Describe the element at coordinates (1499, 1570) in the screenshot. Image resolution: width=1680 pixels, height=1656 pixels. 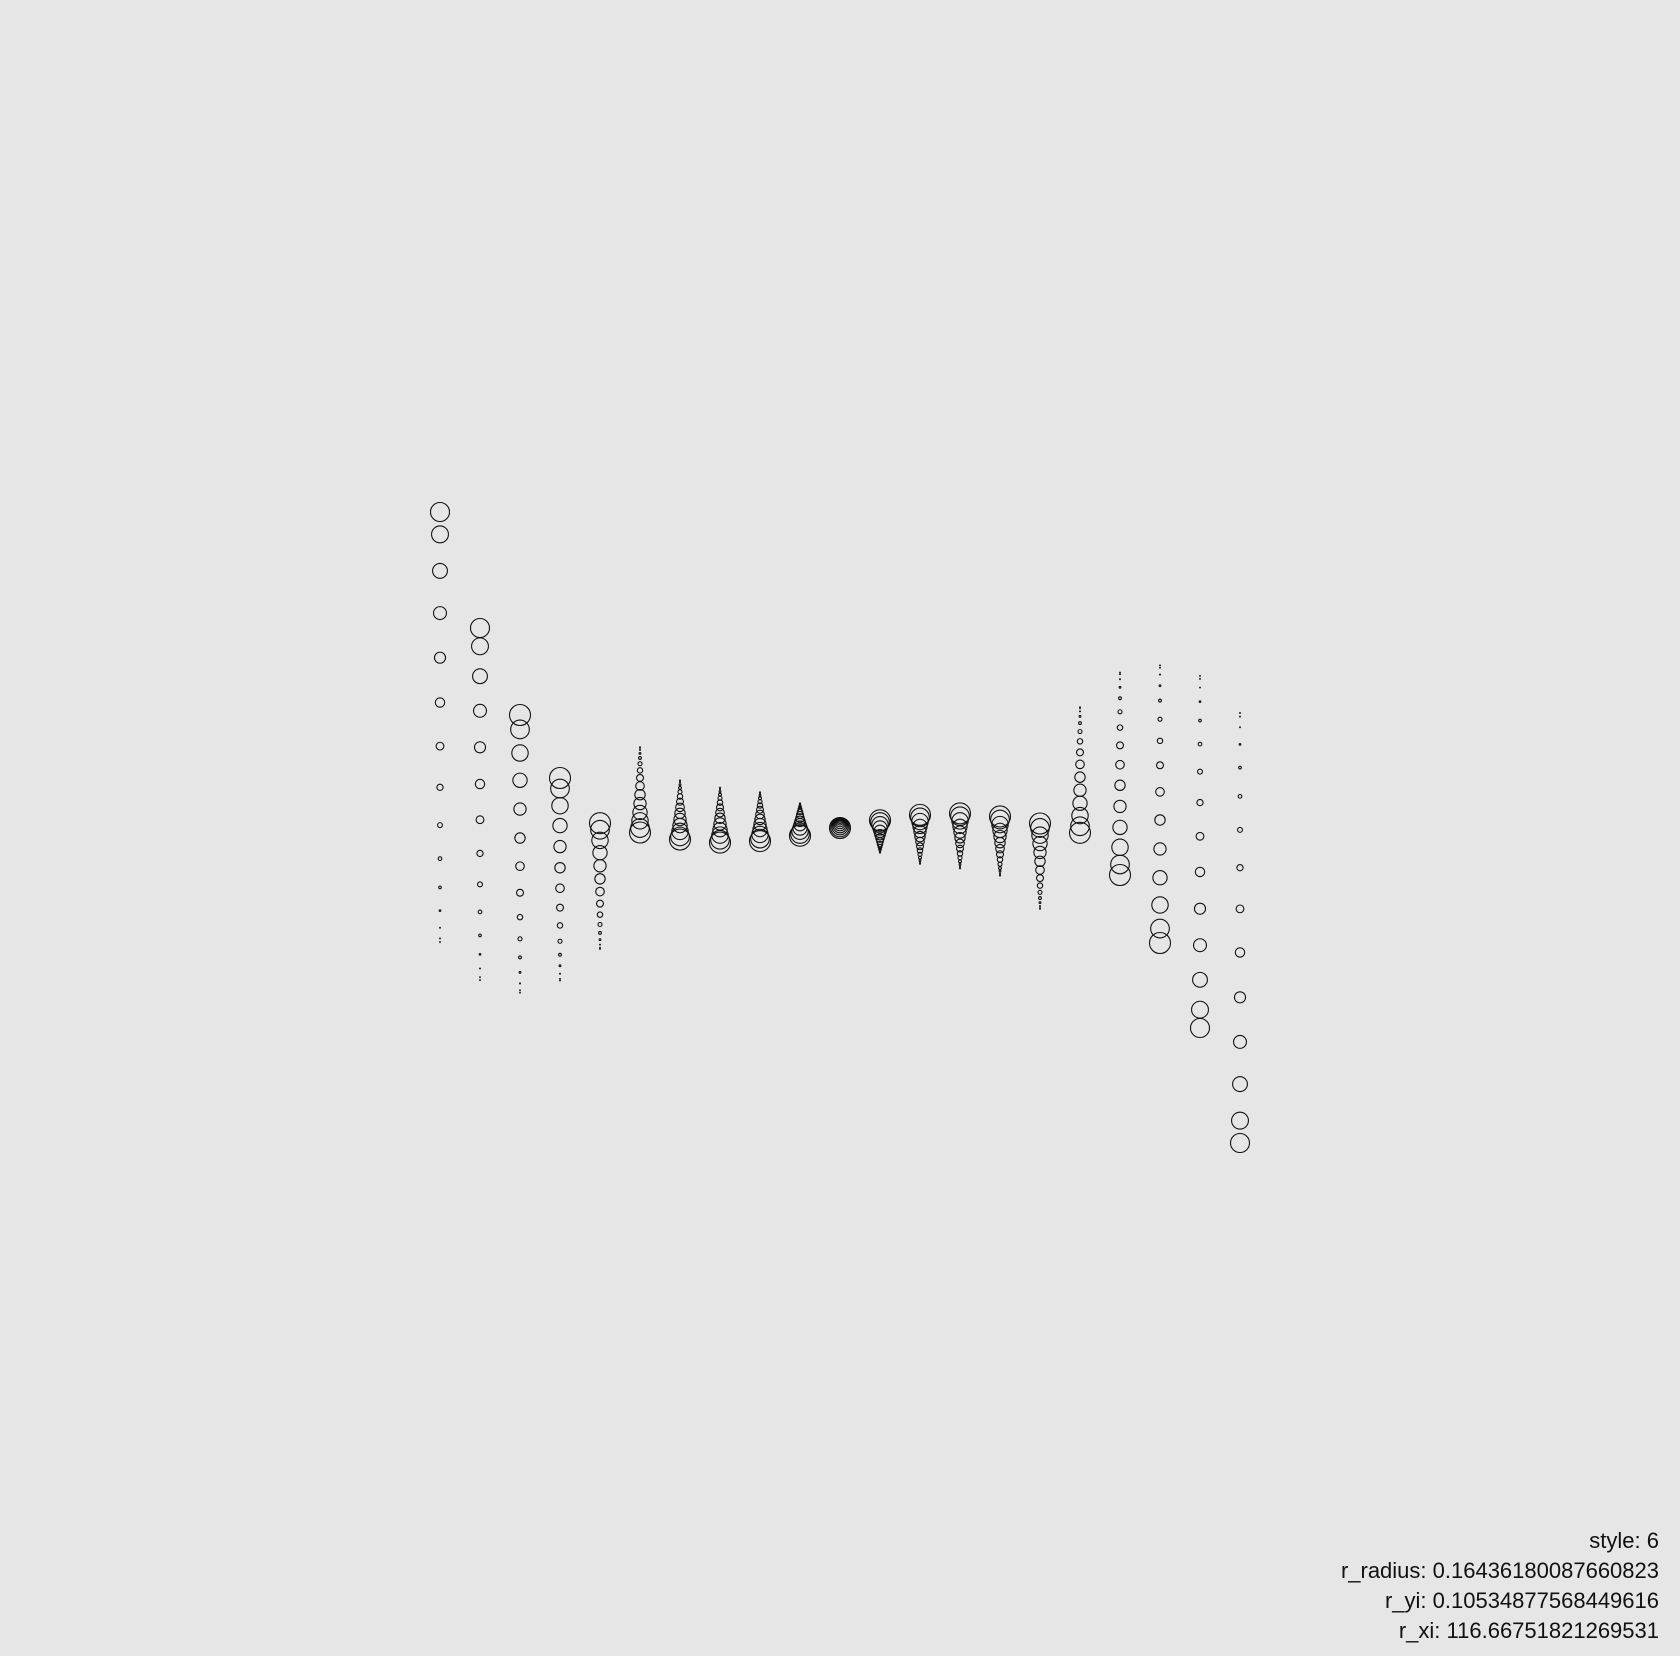
I see `r-radius-label: r_radius: 0.16436180087660823` at that location.